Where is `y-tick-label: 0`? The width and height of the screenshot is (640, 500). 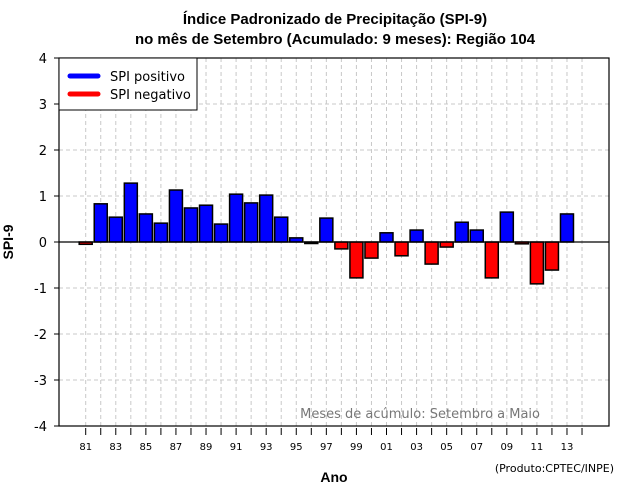
y-tick-label: 0 is located at coordinates (43, 243).